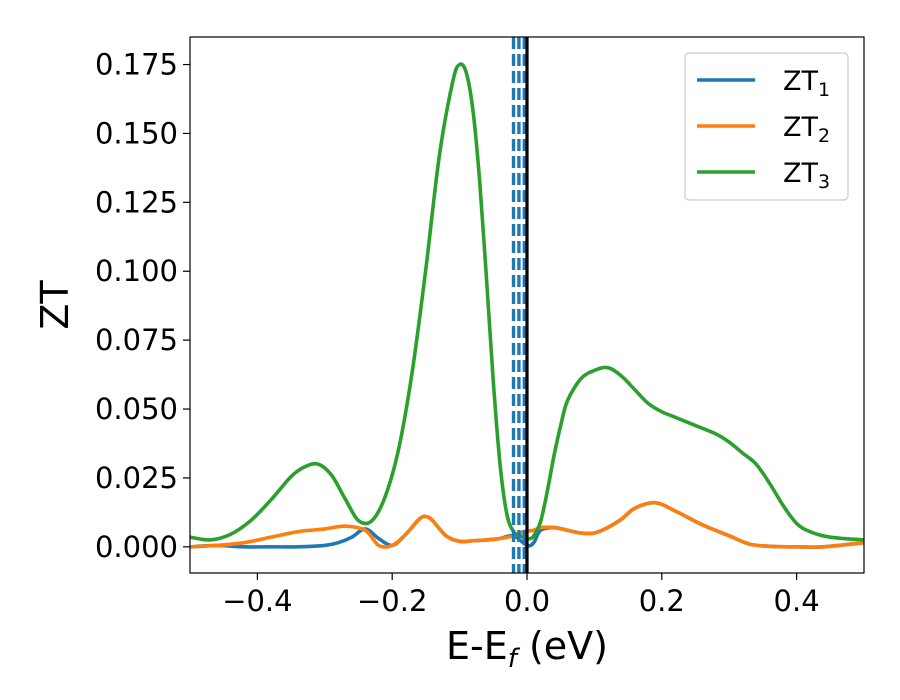 Image resolution: width=900 pixels, height=700 pixels. Describe the element at coordinates (136, 478) in the screenshot. I see `y-tick-label: 0.025` at that location.